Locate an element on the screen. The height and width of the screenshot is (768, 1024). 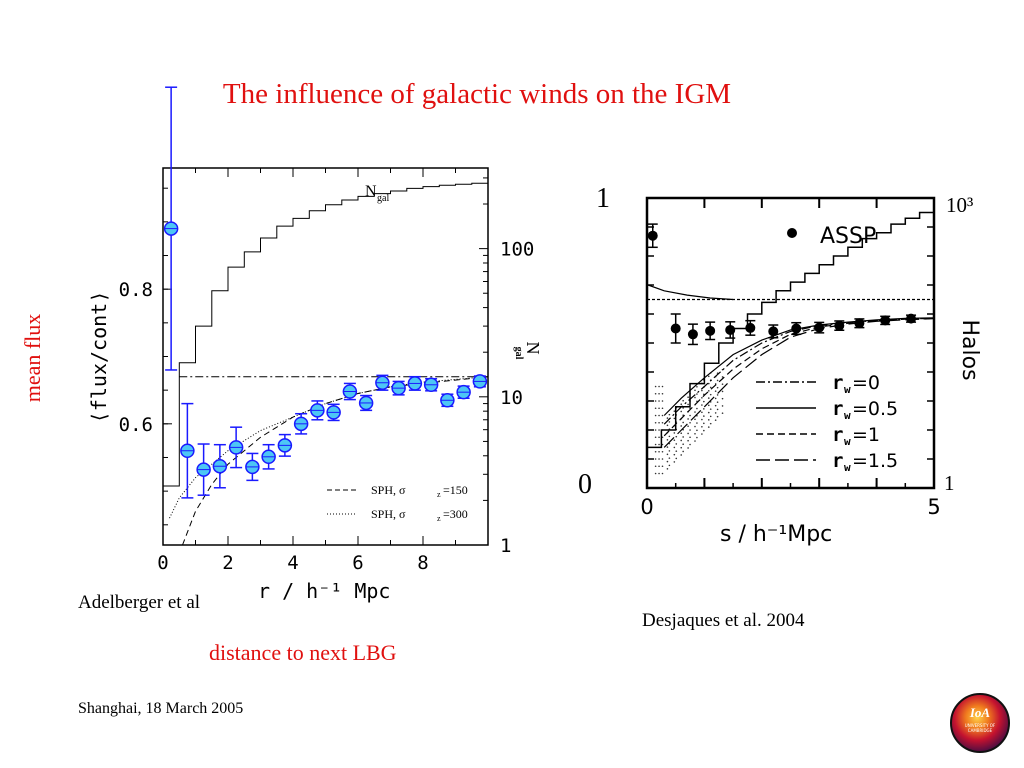
right-y2label: Halos is located at coordinates (969, 349).